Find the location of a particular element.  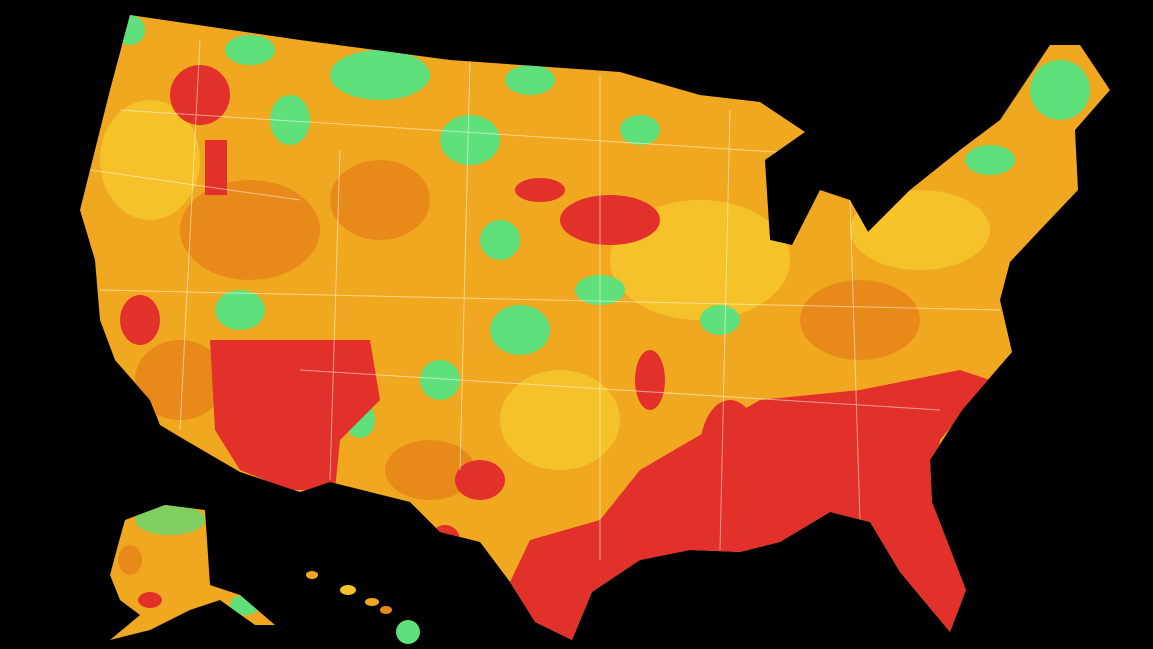

hawaii is located at coordinates (363, 607).